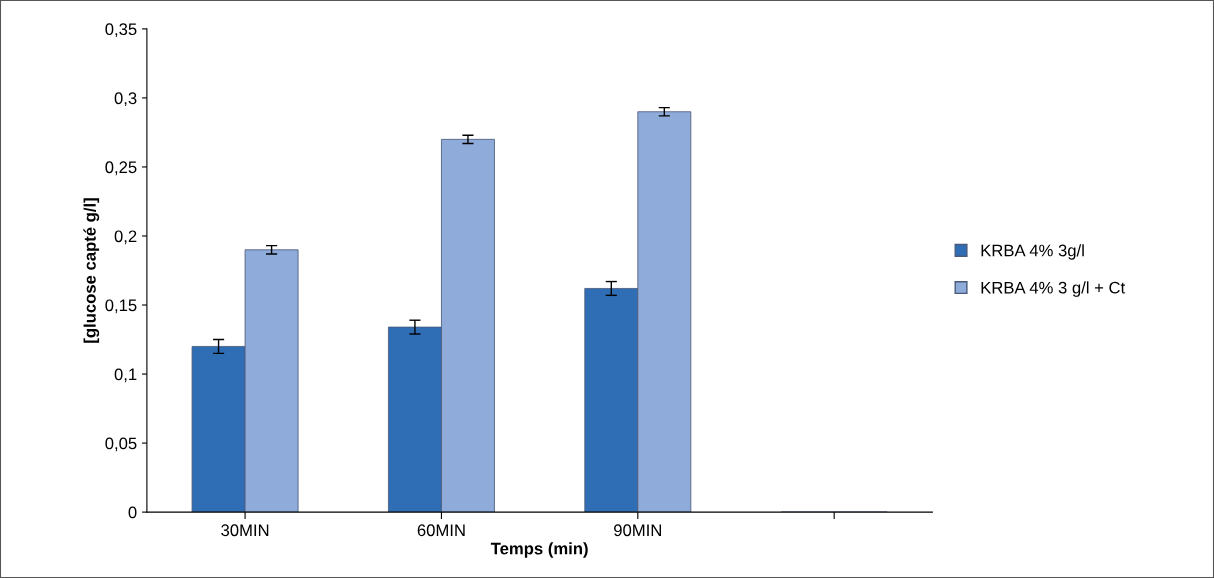 The width and height of the screenshot is (1214, 578). Describe the element at coordinates (121, 444) in the screenshot. I see `y-tick-label: 0,05` at that location.